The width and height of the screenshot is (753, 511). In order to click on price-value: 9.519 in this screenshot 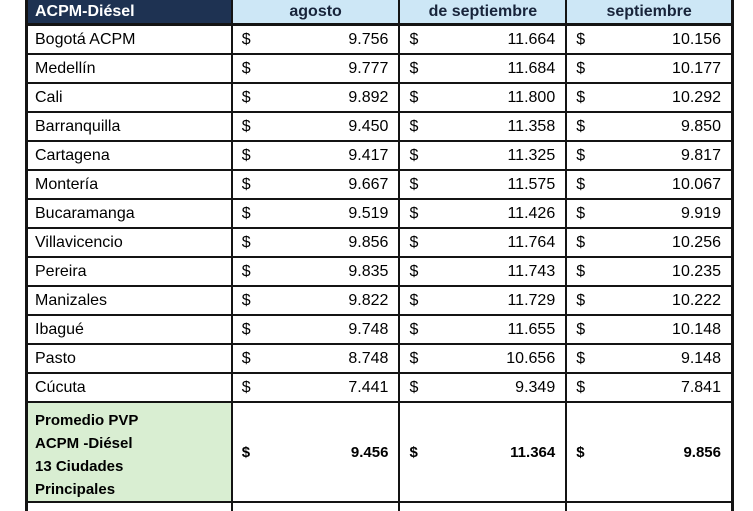, I will do `click(368, 213)`.